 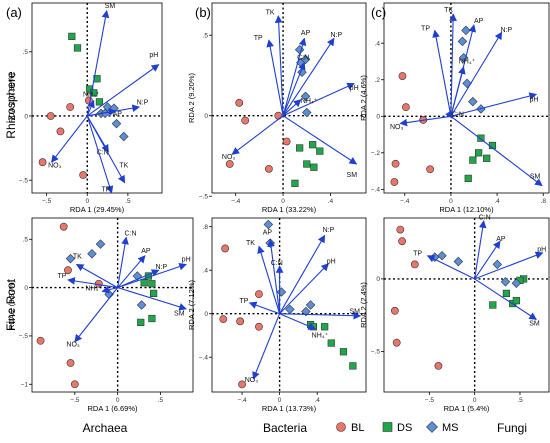 What do you see at coordinates (258, 38) in the screenshot?
I see `env-vector-label: TP` at bounding box center [258, 38].